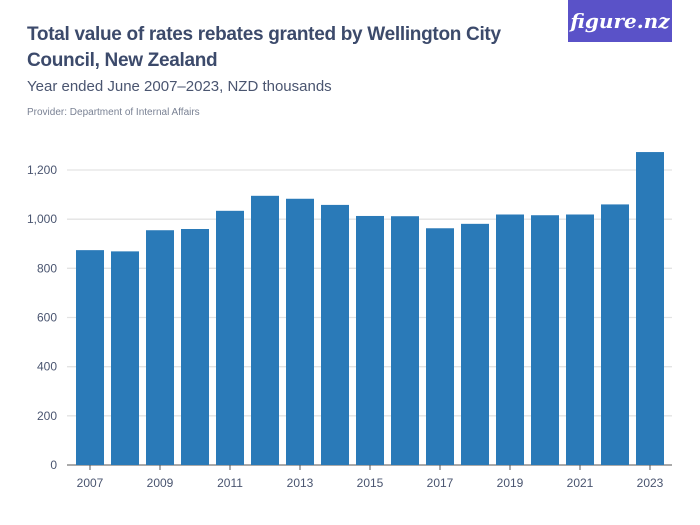 Image resolution: width=700 pixels, height=525 pixels. Describe the element at coordinates (230, 337) in the screenshot. I see `bar-2011` at that location.